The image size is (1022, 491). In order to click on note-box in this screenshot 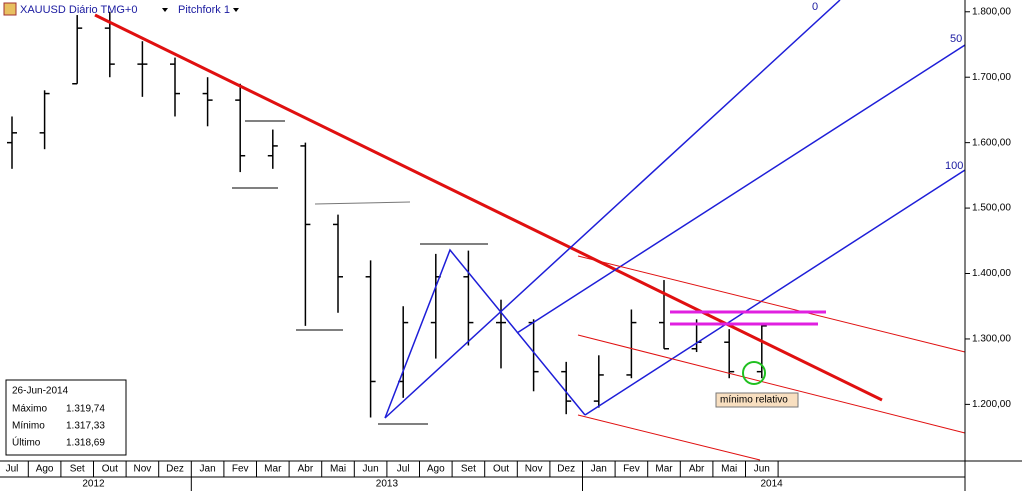, I will do `click(757, 400)`.